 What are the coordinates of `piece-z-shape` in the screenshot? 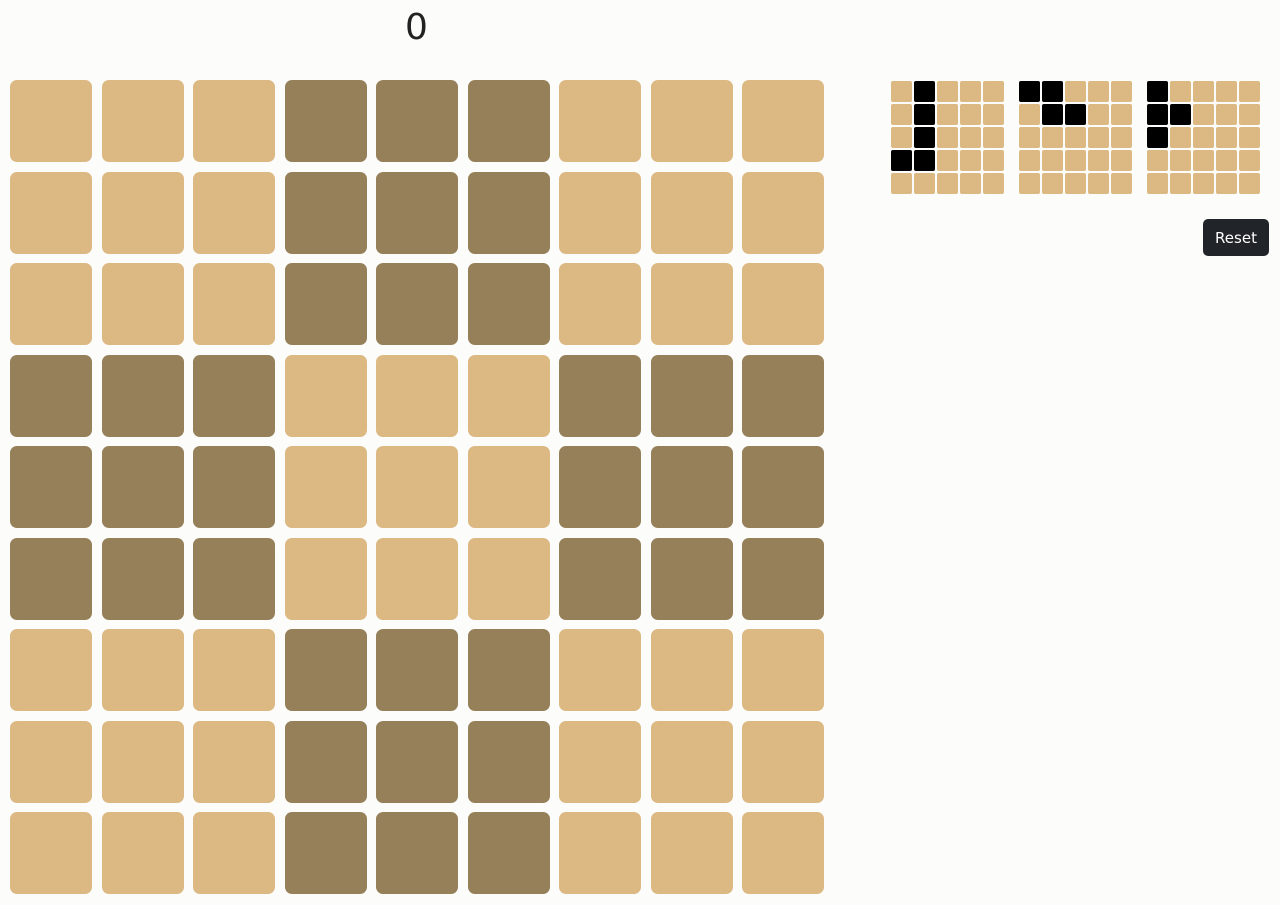 It's located at (1076, 138).